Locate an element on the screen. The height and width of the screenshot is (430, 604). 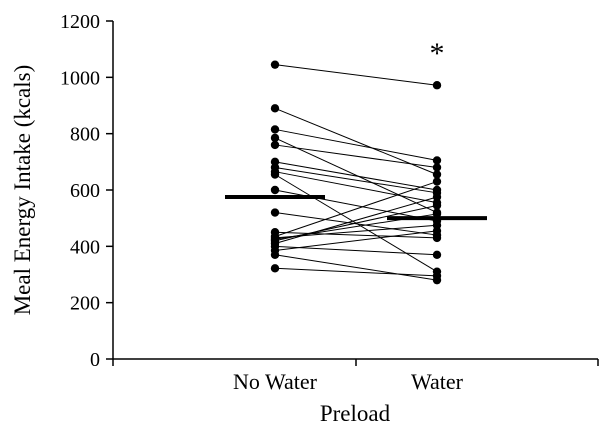
x-tick-label: No Water is located at coordinates (275, 381).